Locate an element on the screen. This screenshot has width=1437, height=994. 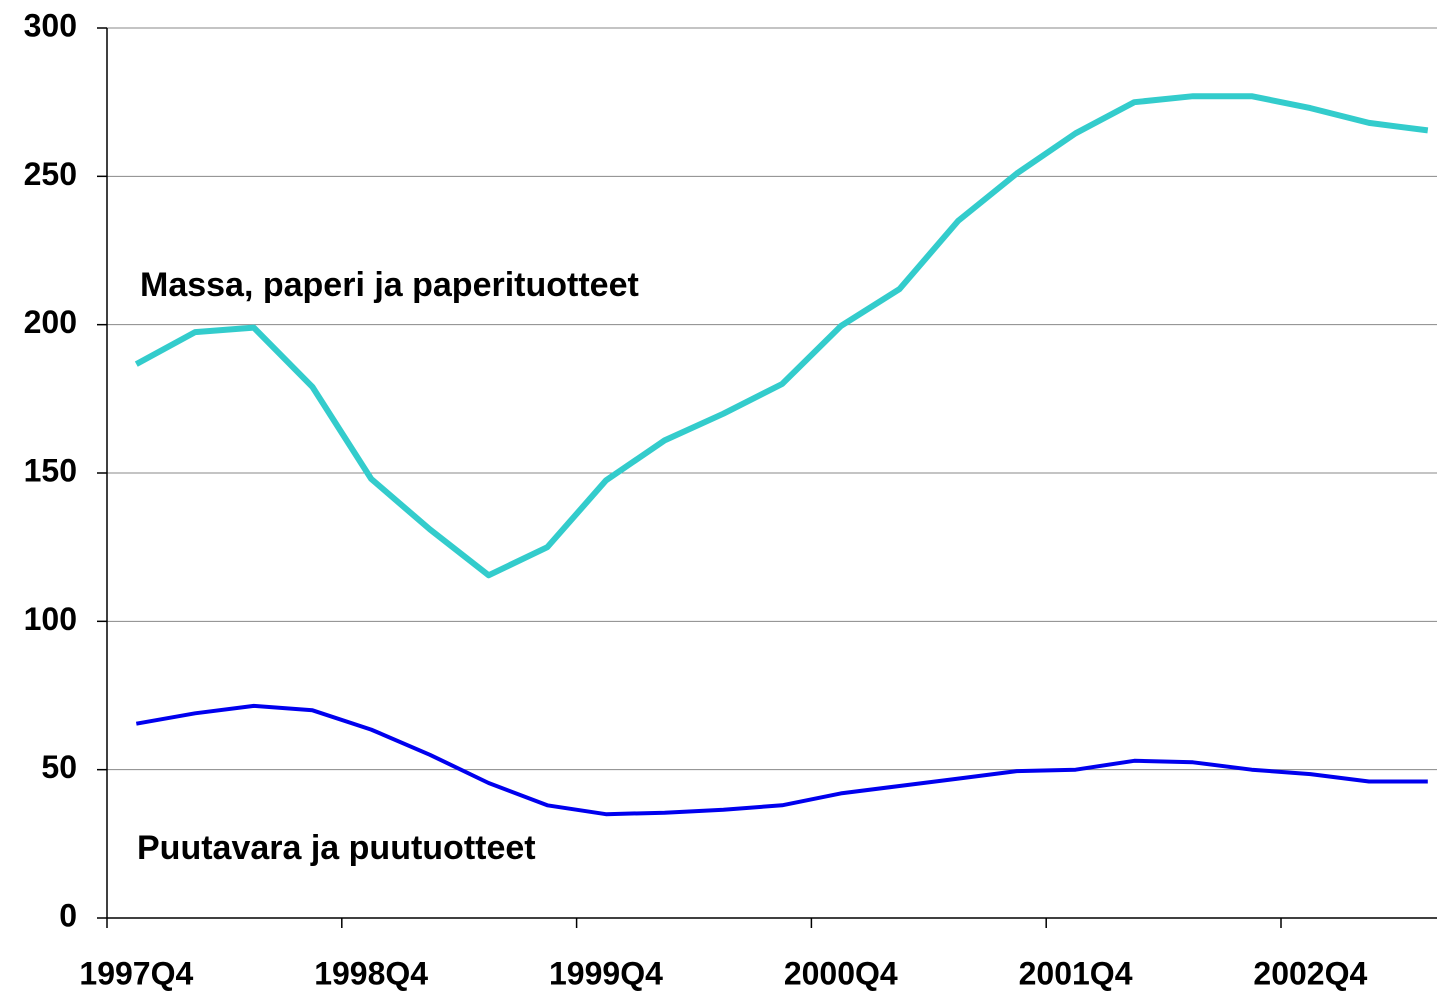
y-tick-label: 250 is located at coordinates (50, 174).